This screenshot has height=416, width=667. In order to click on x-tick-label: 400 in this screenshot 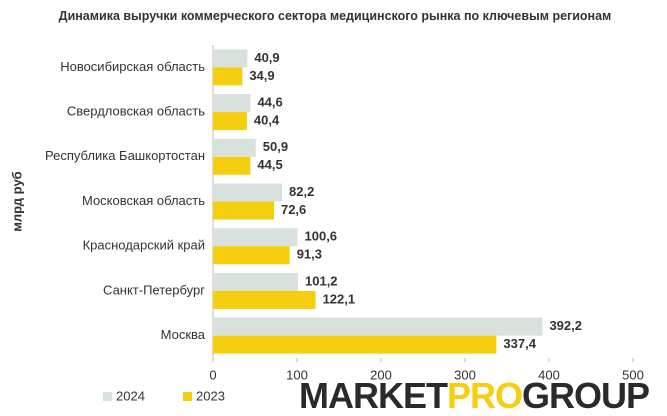, I will do `click(549, 374)`.